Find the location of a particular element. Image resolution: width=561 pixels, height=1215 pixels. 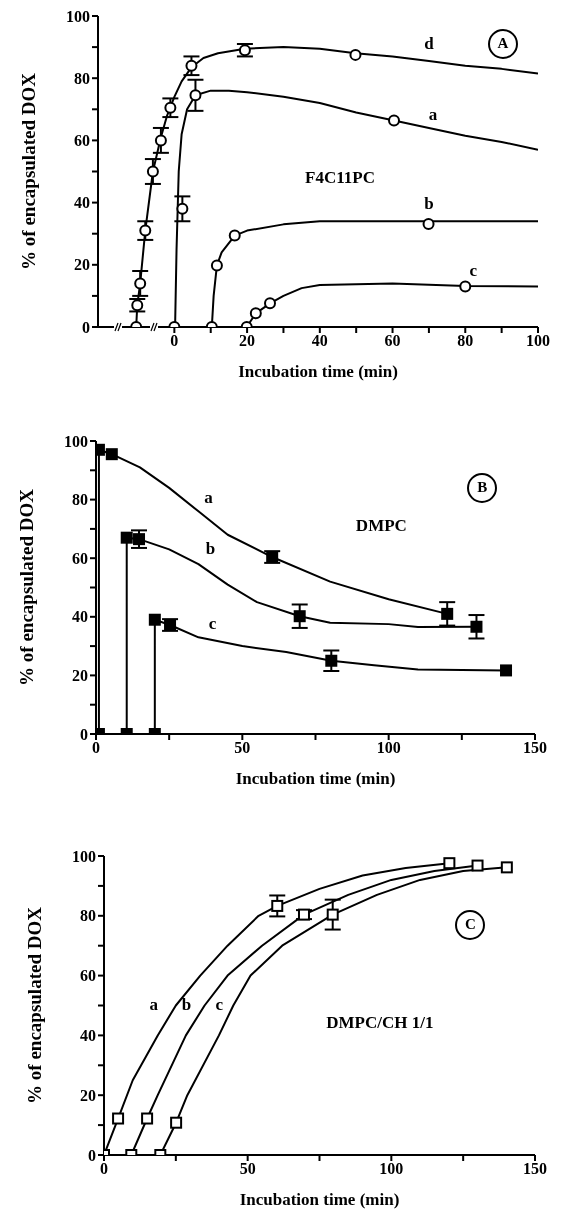

annotation: DMPC is located at coordinates (381, 525).